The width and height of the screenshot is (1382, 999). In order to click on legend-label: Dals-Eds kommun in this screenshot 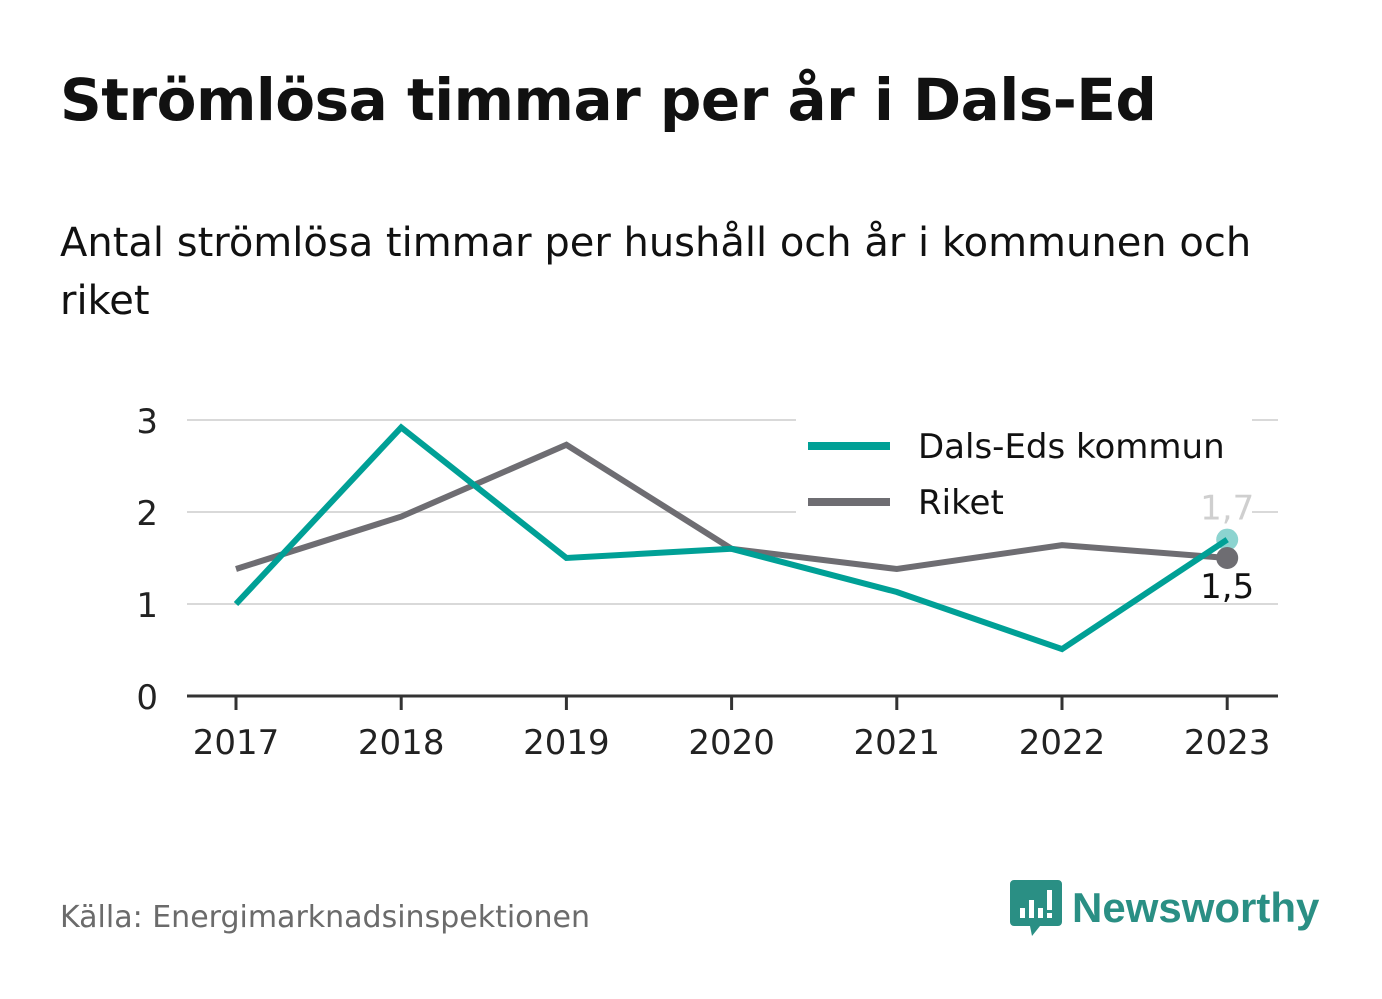, I will do `click(1071, 447)`.